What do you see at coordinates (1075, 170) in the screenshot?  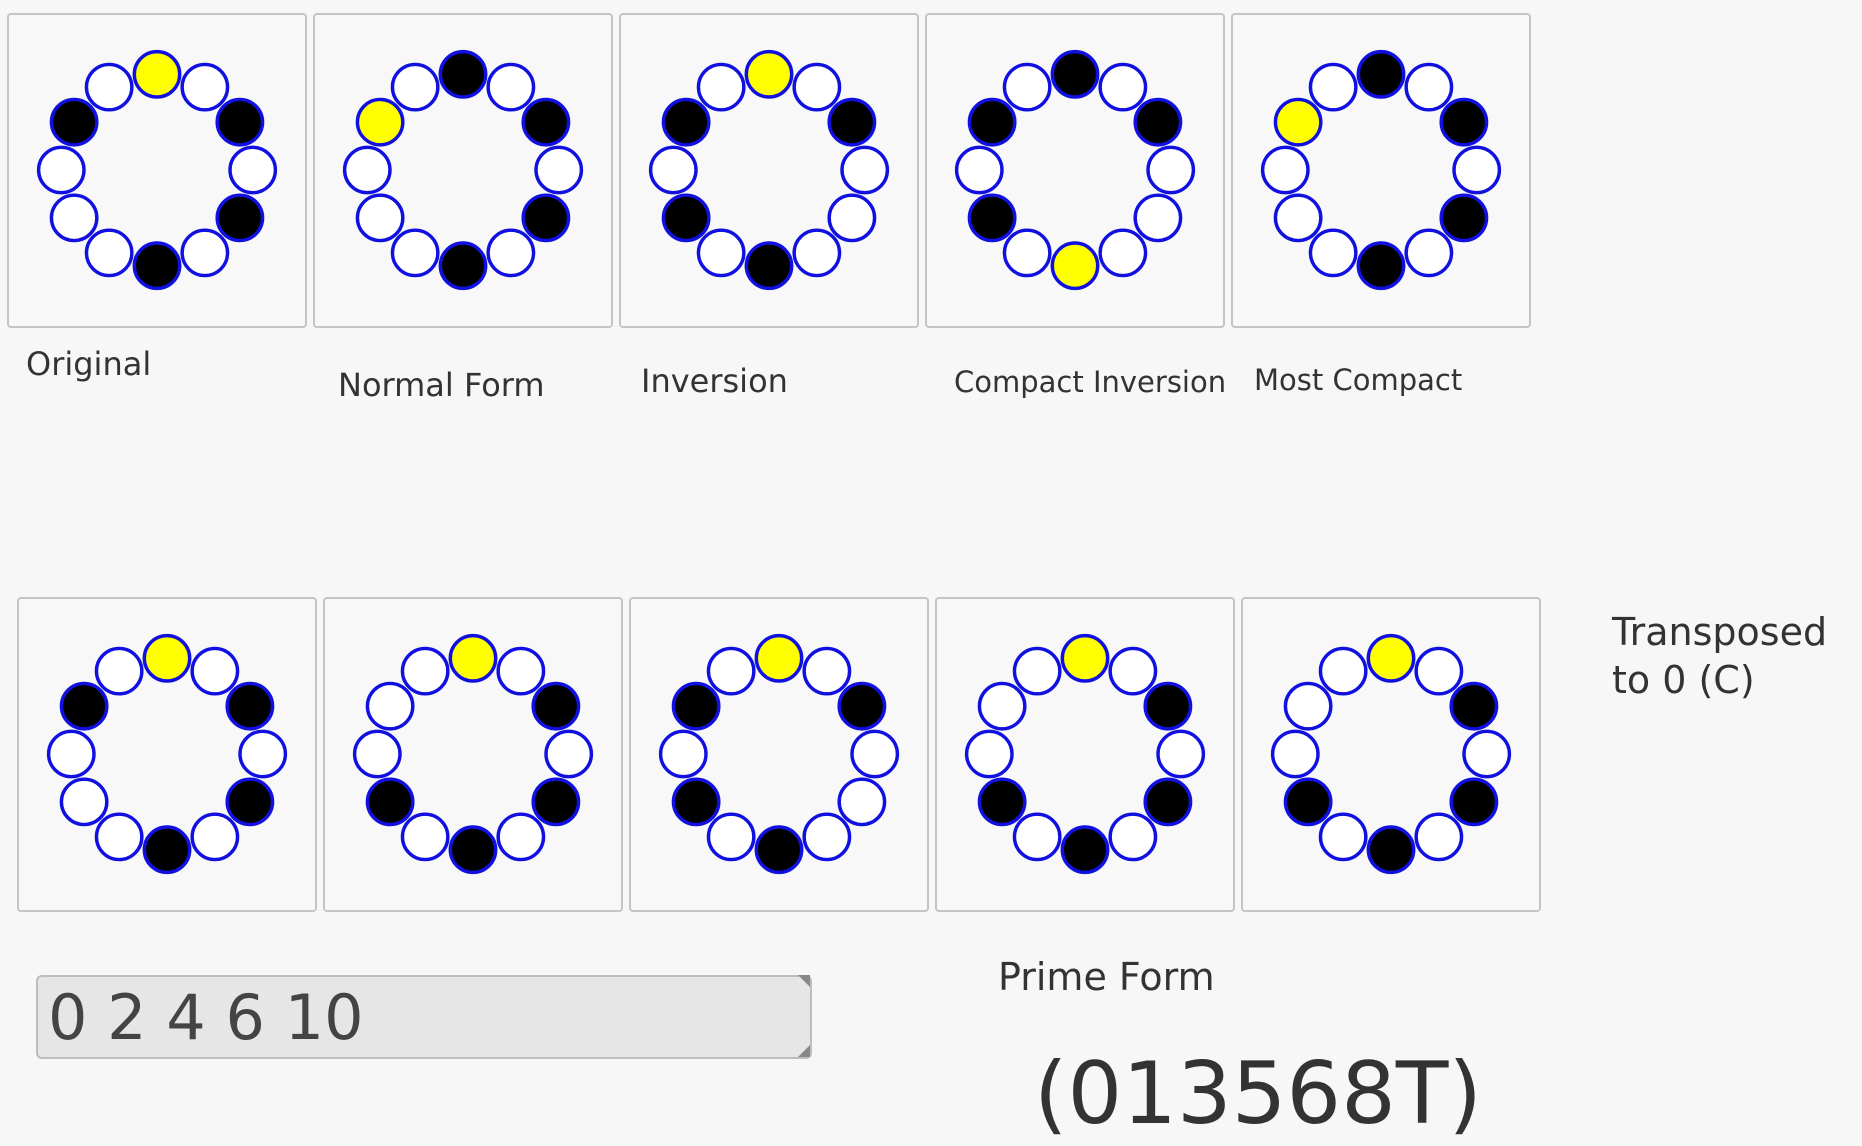 I see `clock-compact-inversion` at bounding box center [1075, 170].